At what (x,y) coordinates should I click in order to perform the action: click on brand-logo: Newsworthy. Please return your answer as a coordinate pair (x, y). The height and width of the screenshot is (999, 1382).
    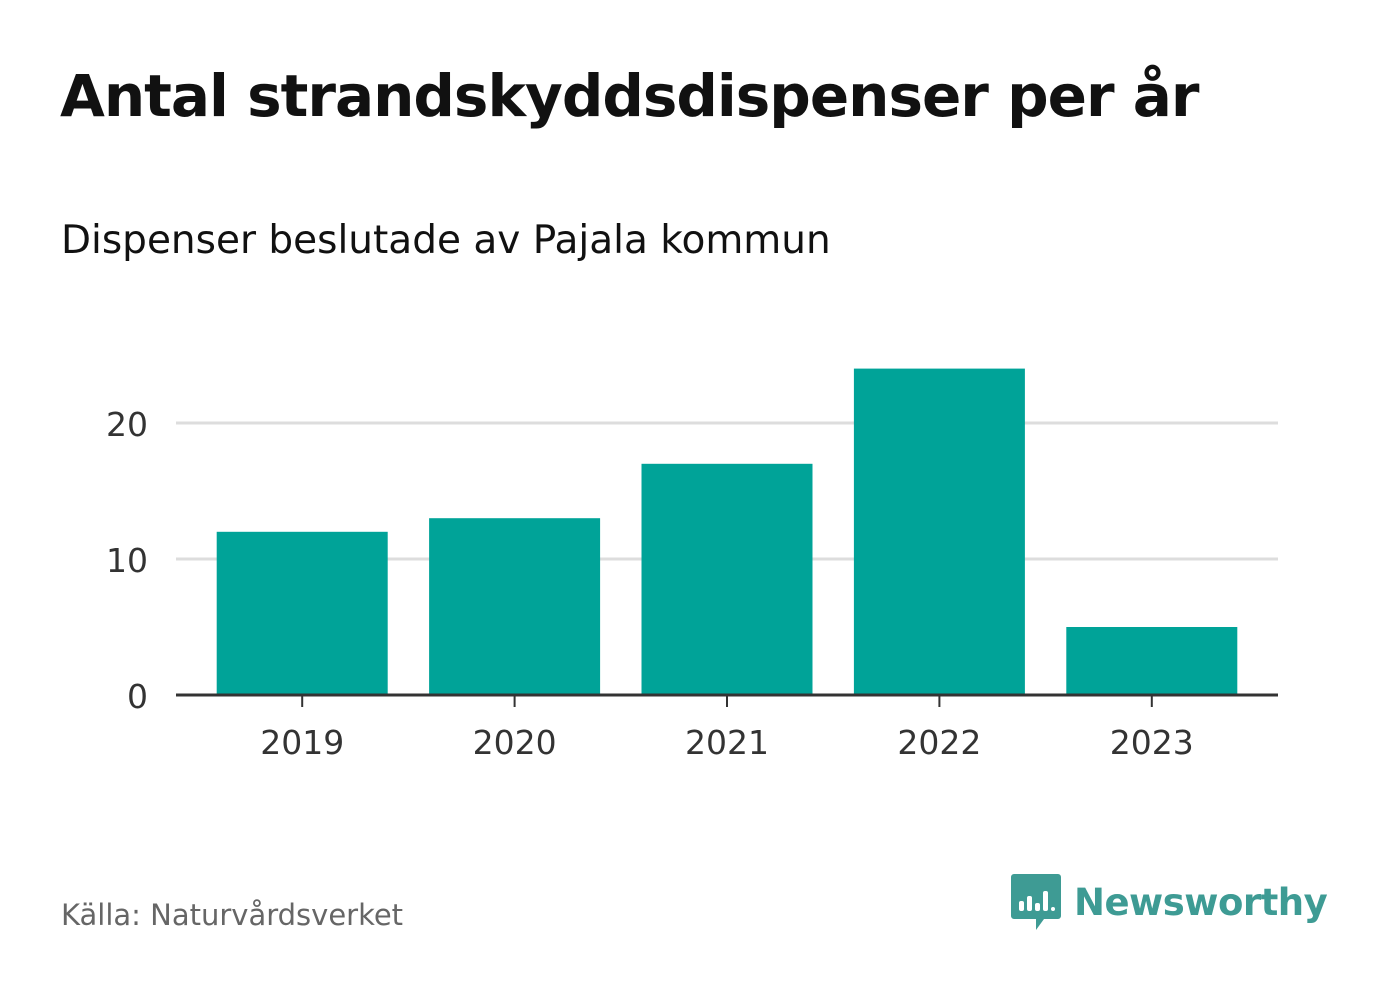
    Looking at the image, I should click on (1169, 902).